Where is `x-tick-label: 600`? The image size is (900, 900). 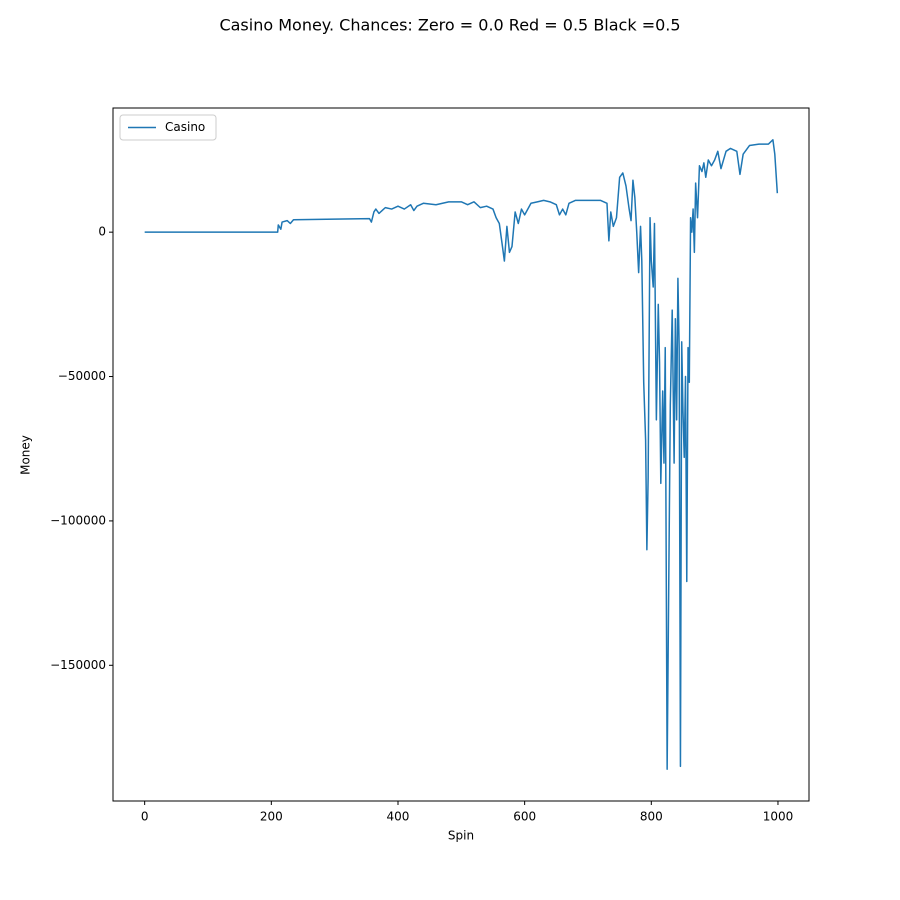 x-tick-label: 600 is located at coordinates (524, 817).